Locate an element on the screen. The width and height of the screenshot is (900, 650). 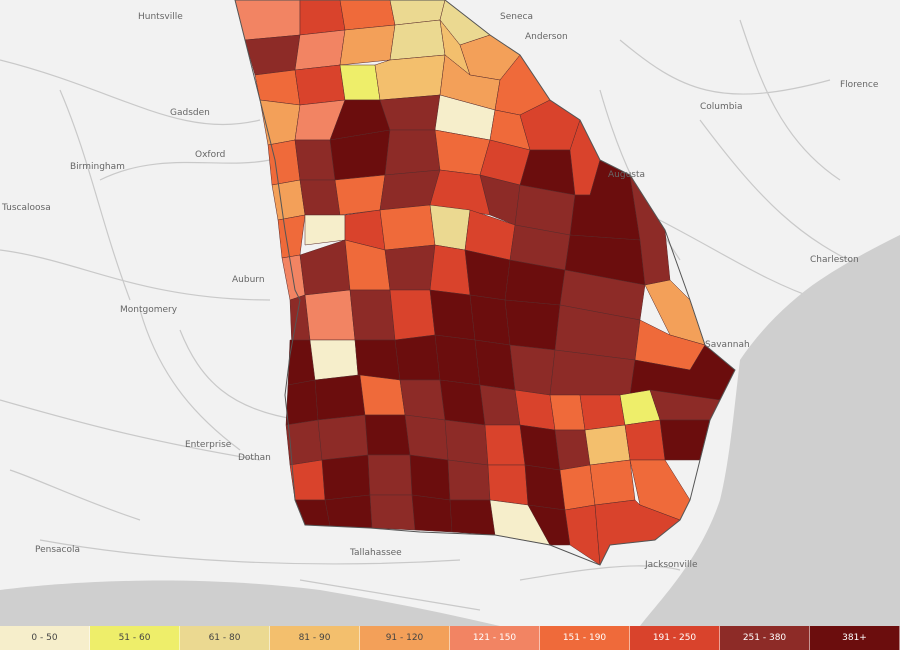
city-label: Florence is located at coordinates (859, 85).